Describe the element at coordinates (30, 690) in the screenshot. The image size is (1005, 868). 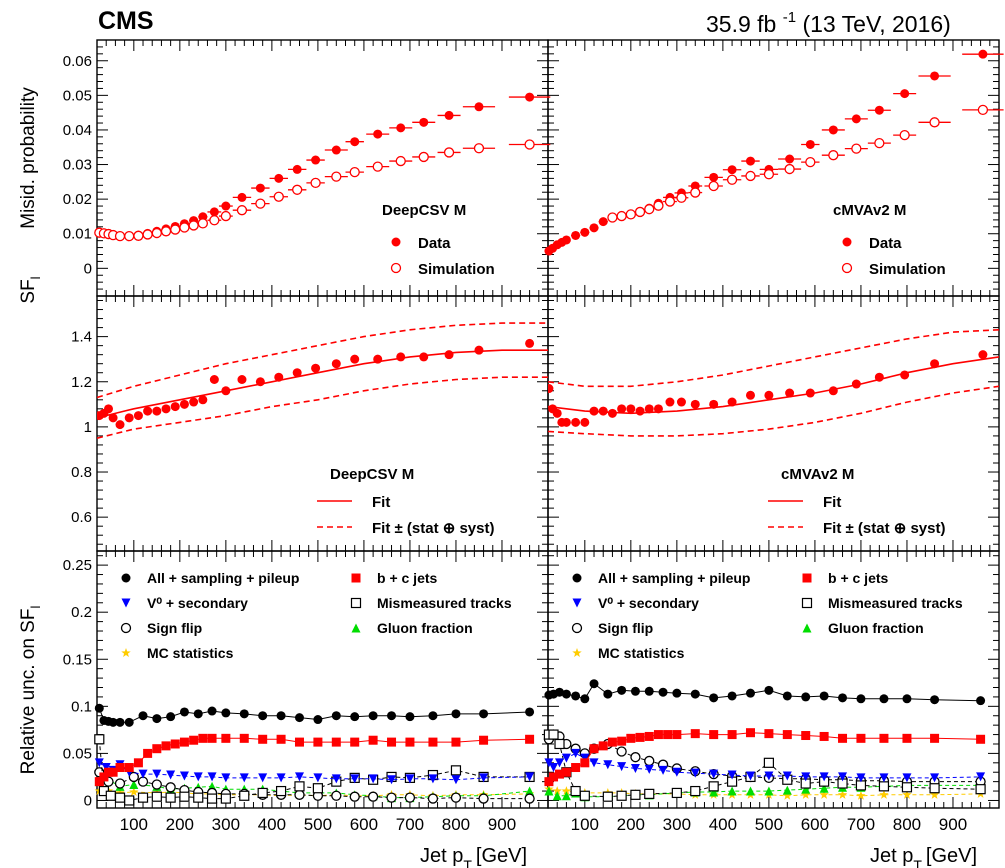
I see `unc-axis-title: Relative unc. on SFl` at that location.